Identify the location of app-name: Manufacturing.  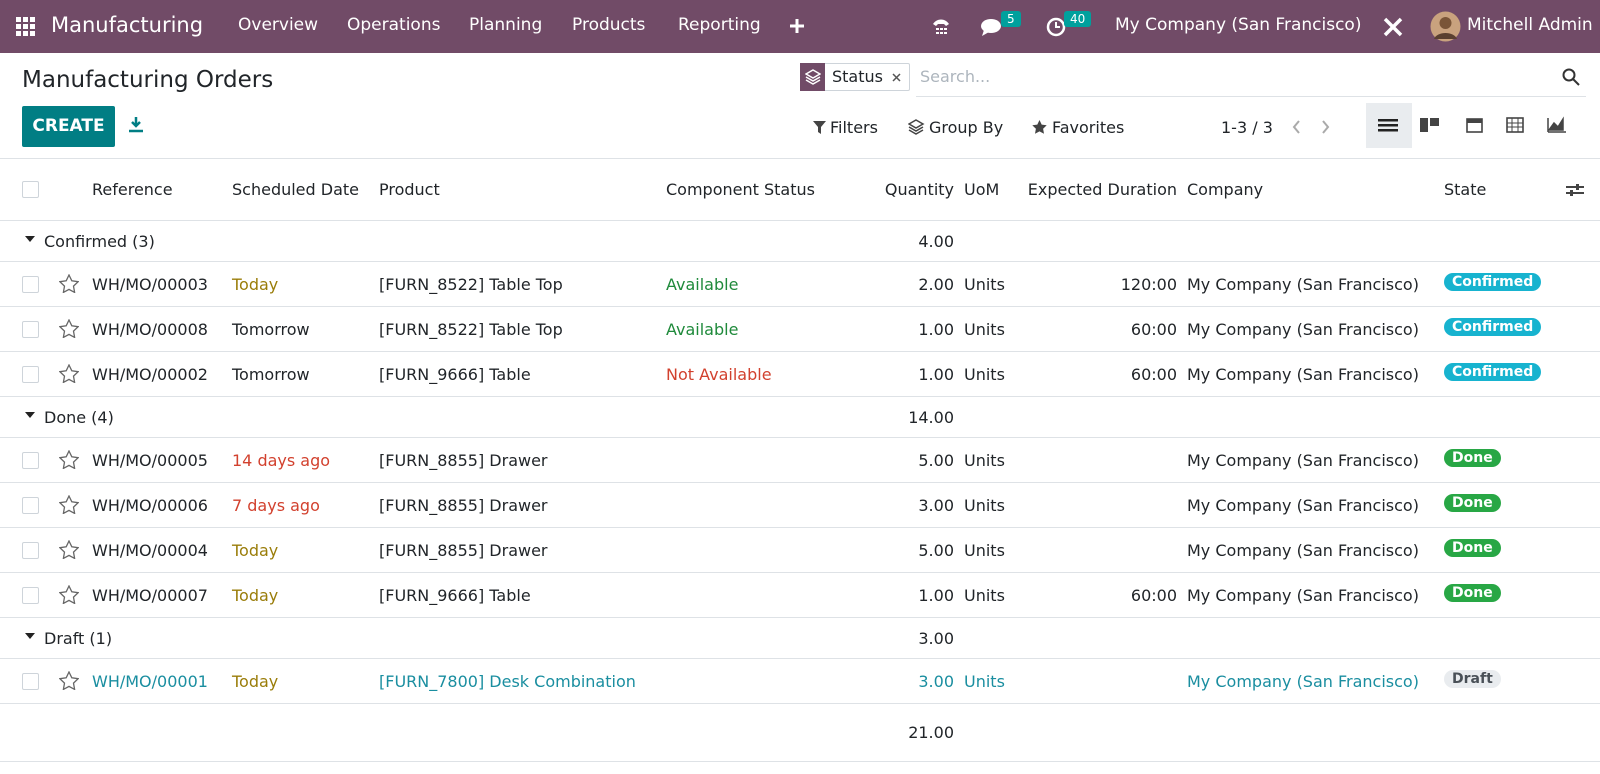
(127, 25).